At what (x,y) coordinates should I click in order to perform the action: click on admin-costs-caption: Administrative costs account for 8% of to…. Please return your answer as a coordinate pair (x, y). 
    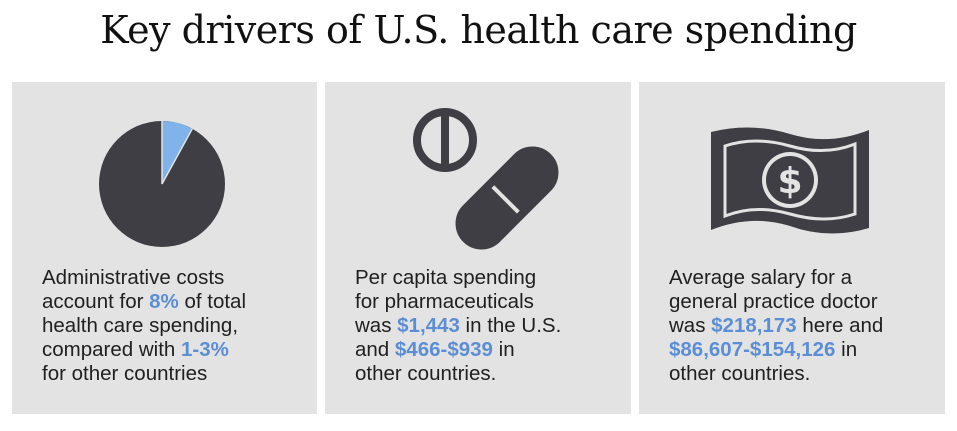
    Looking at the image, I should click on (177, 326).